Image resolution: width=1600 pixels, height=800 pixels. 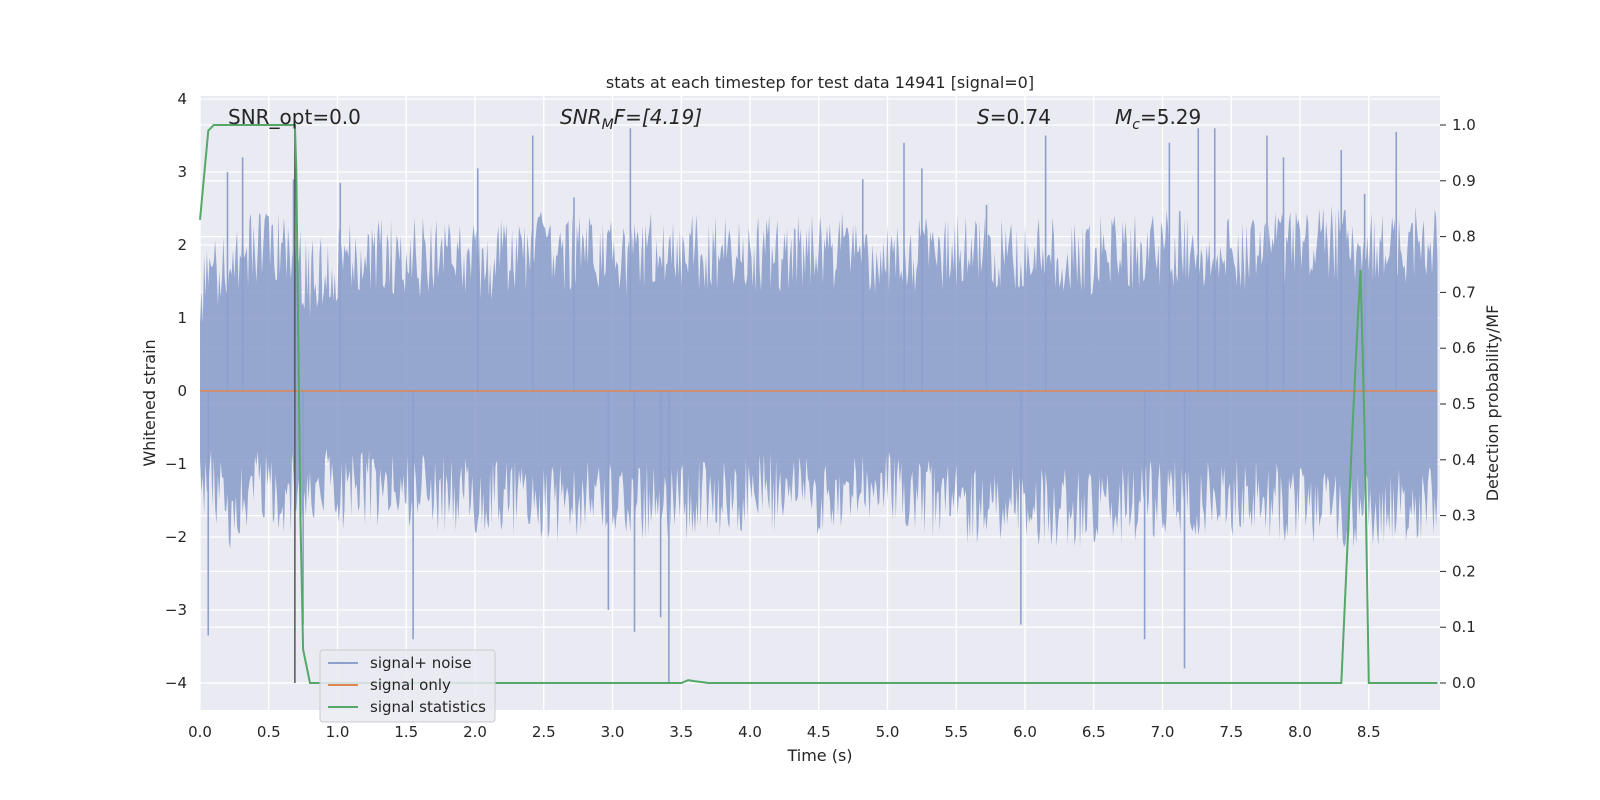 What do you see at coordinates (182, 391) in the screenshot?
I see `y-left-tick-label-4: 0` at bounding box center [182, 391].